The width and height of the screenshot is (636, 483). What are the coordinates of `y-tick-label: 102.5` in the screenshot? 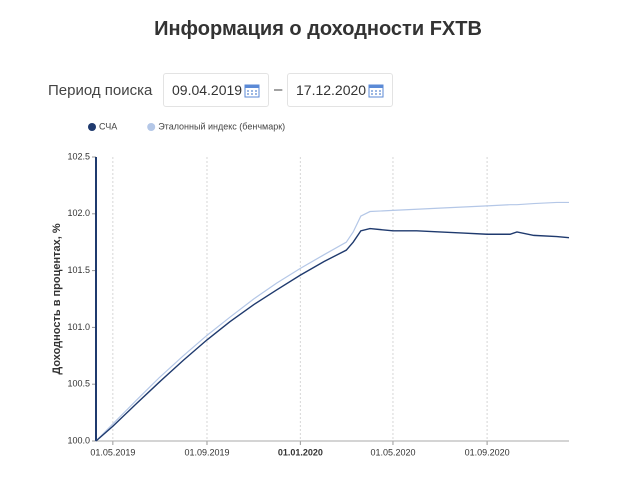 It's located at (78, 156).